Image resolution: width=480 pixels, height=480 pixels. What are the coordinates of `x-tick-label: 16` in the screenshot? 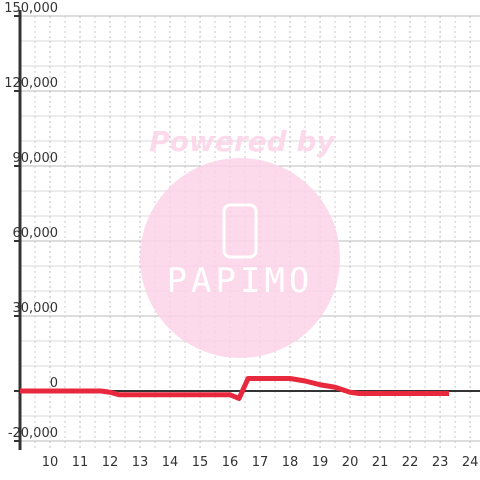 It's located at (230, 462).